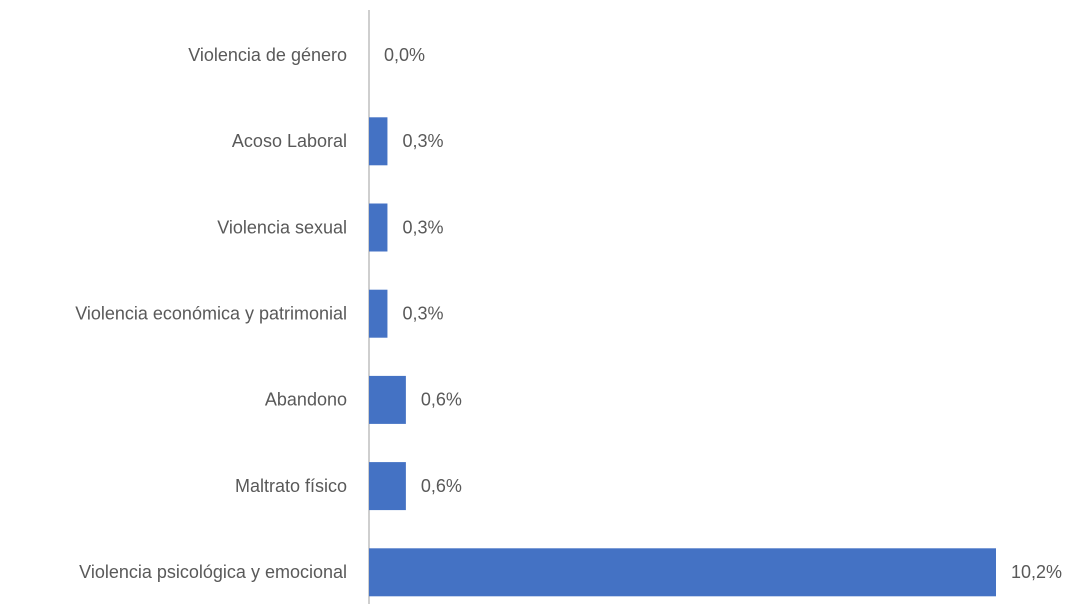 Image resolution: width=1075 pixels, height=604 pixels. What do you see at coordinates (289, 141) in the screenshot?
I see `category-label: Acoso Laboral` at bounding box center [289, 141].